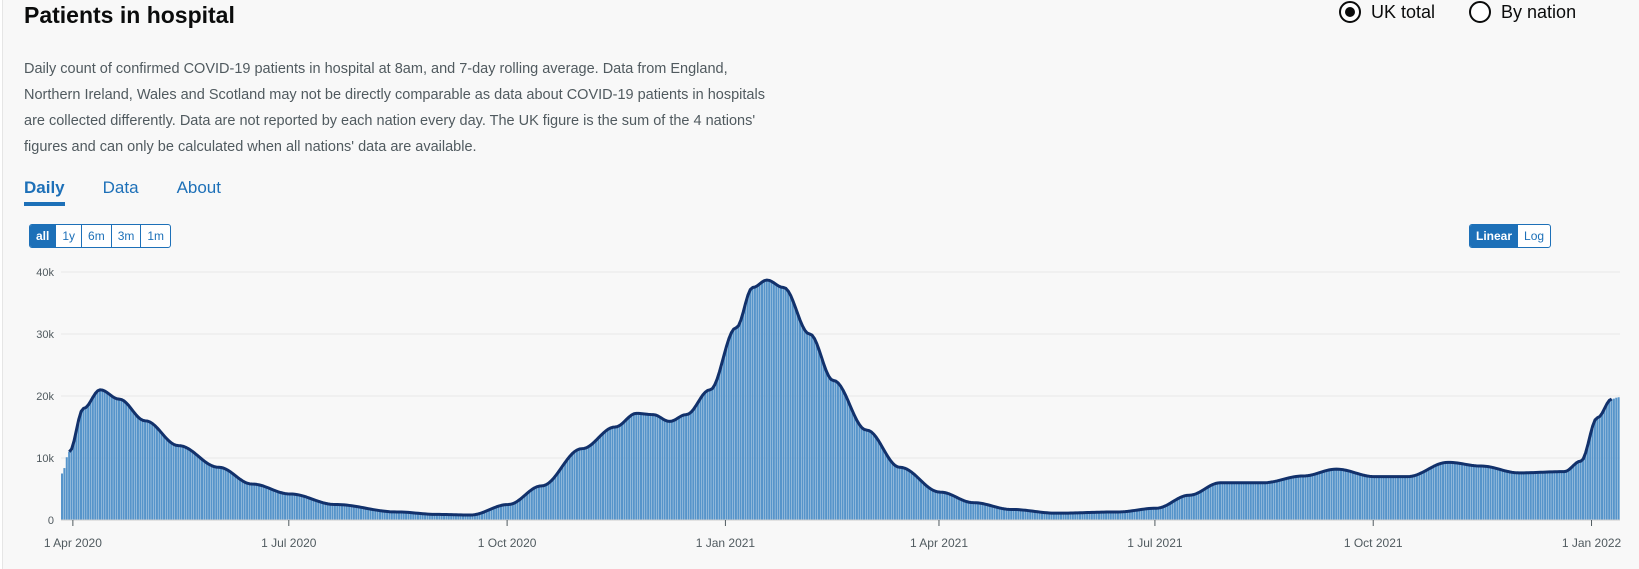  What do you see at coordinates (1387, 12) in the screenshot?
I see `radio-uk-total: UK total` at bounding box center [1387, 12].